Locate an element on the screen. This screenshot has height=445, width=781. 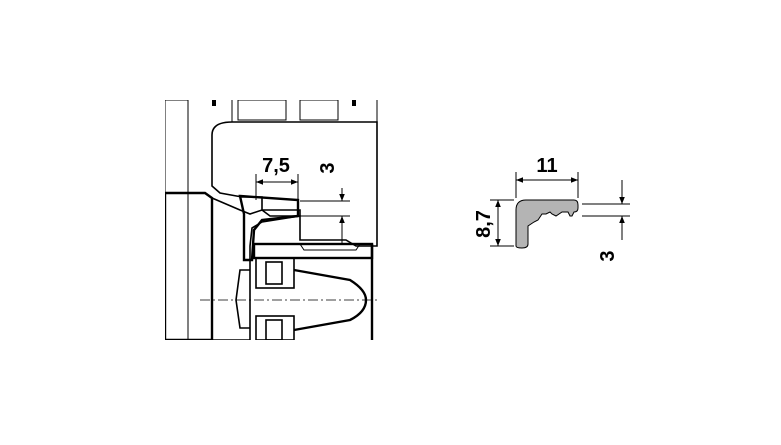
notch-left is located at coordinates (242, 299).